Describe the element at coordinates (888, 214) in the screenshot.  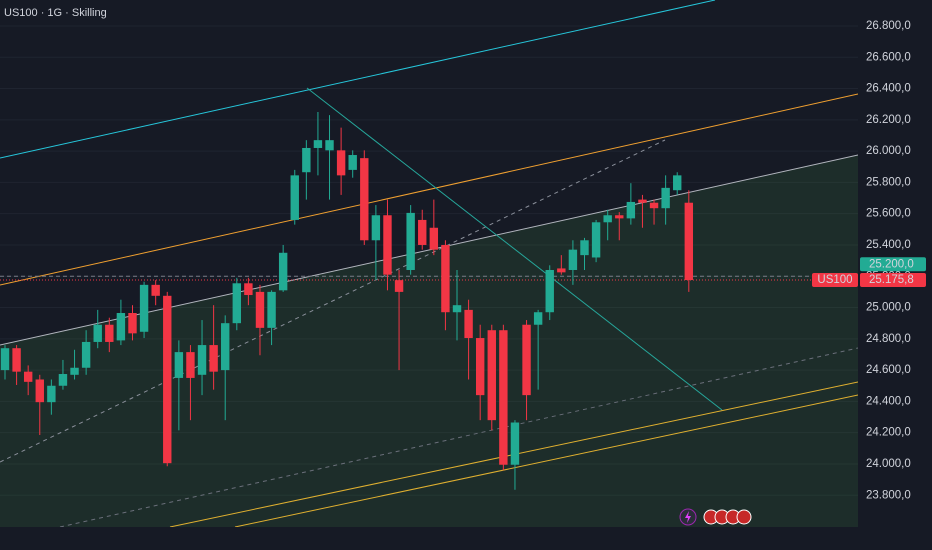
I see `y-tick-label: 25.600,0` at that location.